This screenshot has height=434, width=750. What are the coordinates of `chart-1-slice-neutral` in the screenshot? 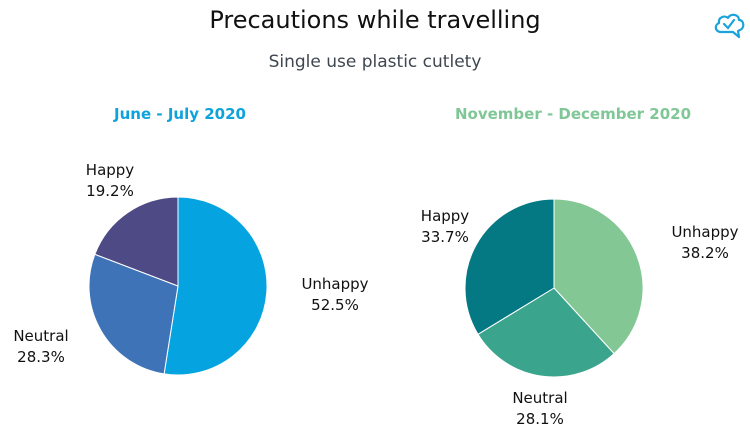 It's located at (133, 314).